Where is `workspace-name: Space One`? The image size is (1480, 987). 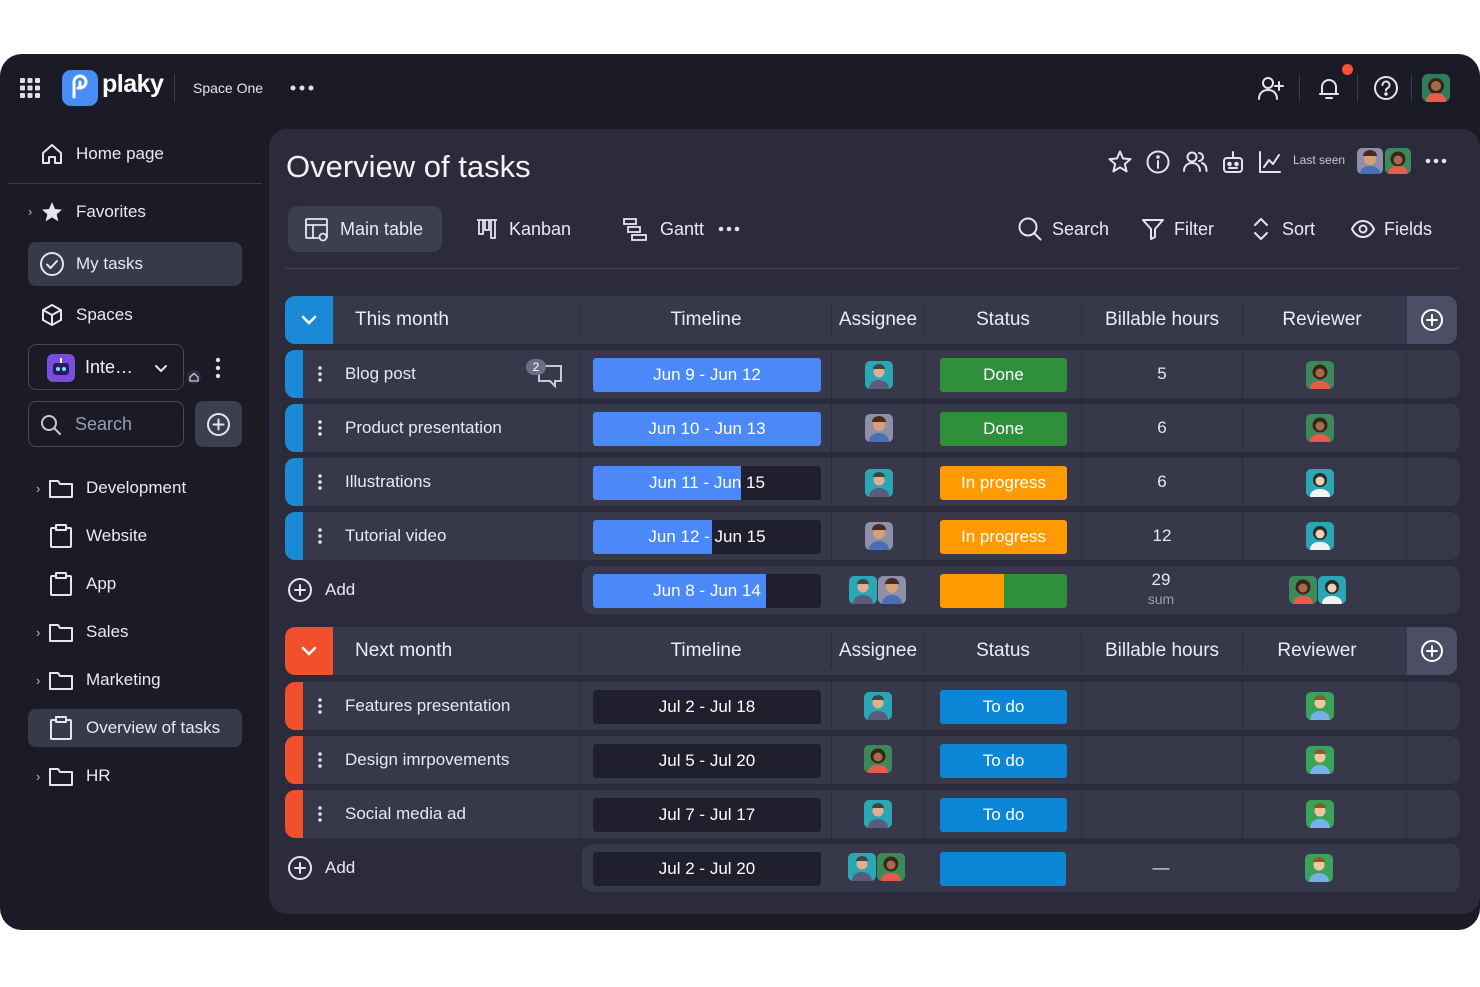
workspace-name: Space One is located at coordinates (228, 88).